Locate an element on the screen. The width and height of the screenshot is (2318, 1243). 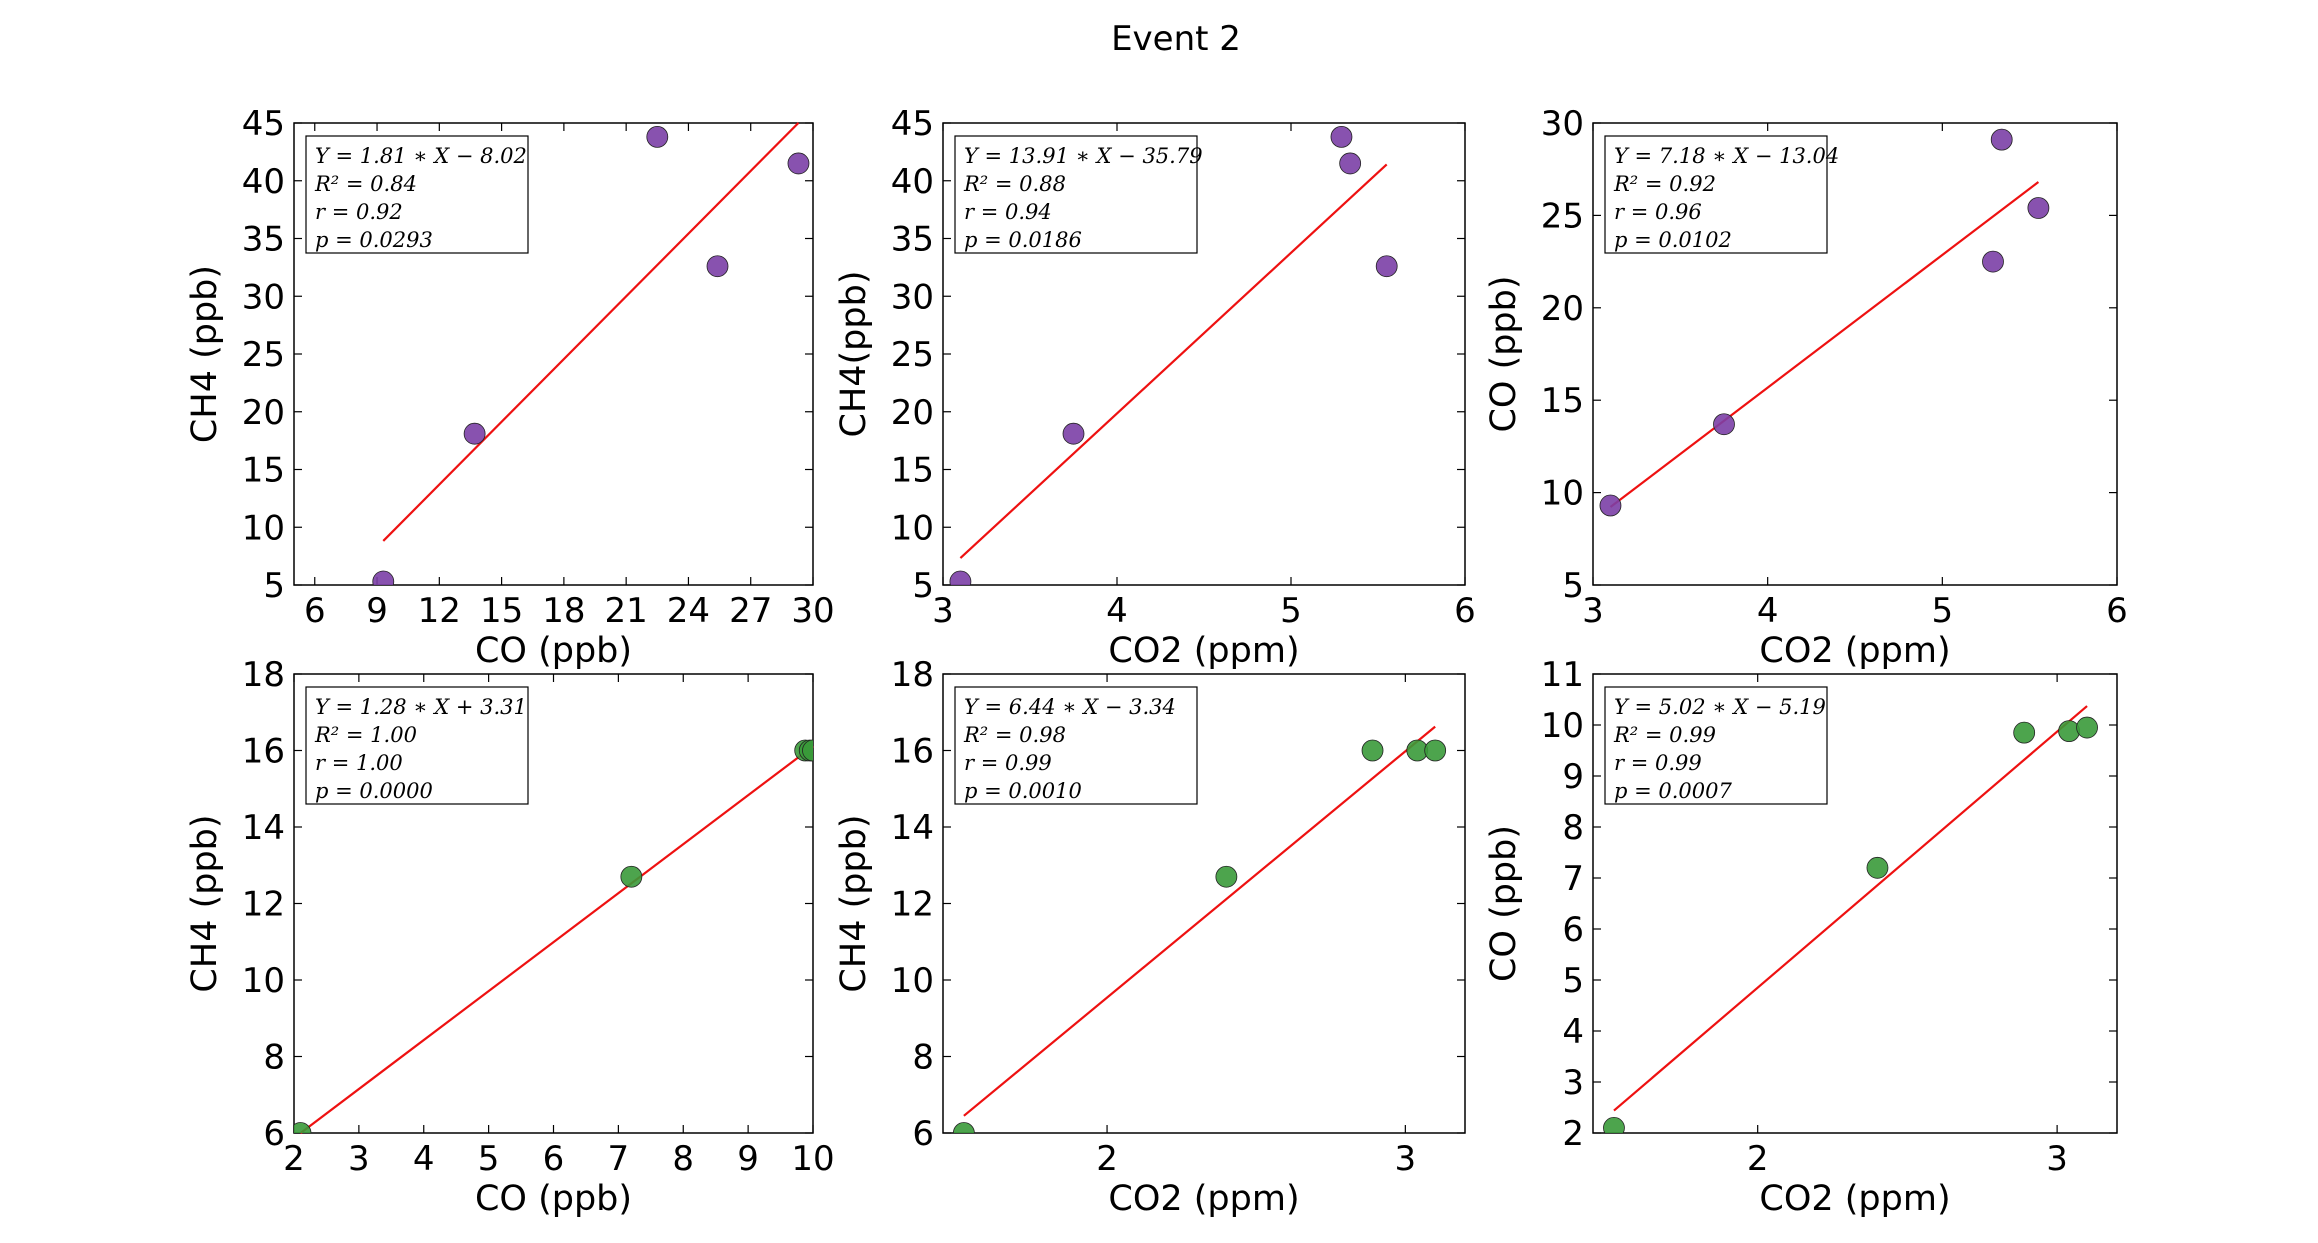
stats-line: R² = 0.98 is located at coordinates (1014, 735).